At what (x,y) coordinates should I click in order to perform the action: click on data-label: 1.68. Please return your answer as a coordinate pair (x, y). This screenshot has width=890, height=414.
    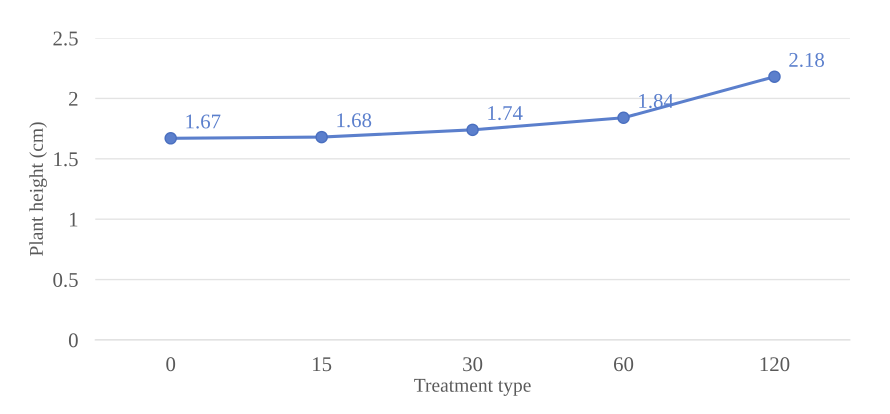
    Looking at the image, I should click on (354, 120).